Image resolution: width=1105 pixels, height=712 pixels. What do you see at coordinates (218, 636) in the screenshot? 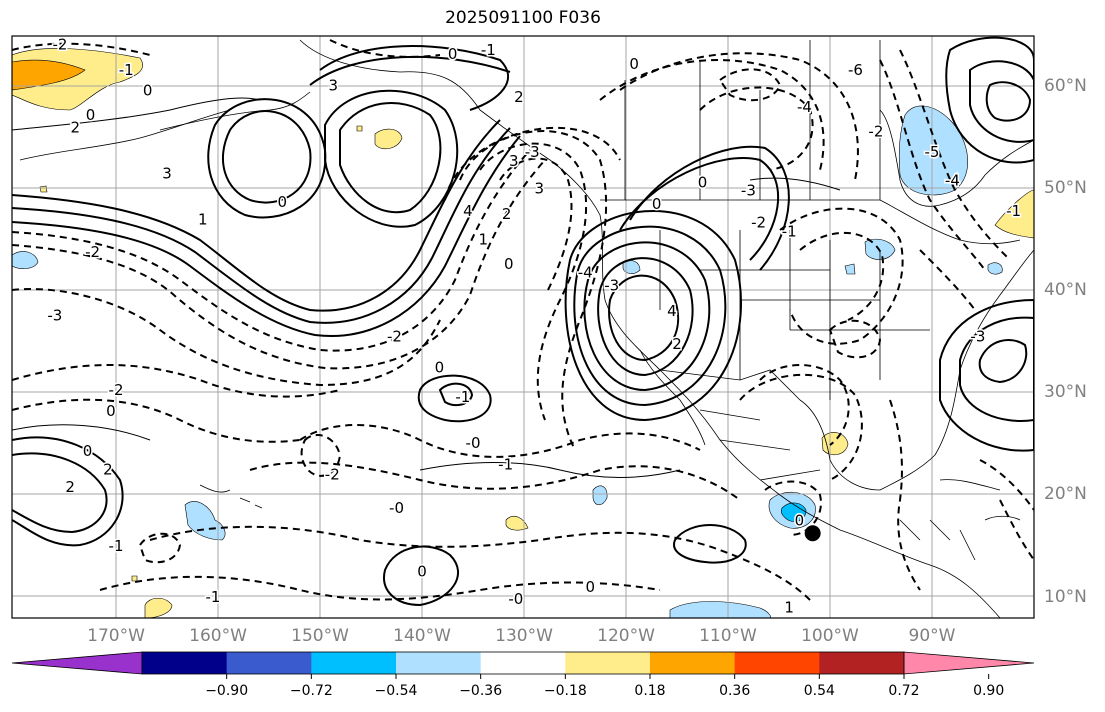
I see `longitude-tick-label: 160°W` at bounding box center [218, 636].